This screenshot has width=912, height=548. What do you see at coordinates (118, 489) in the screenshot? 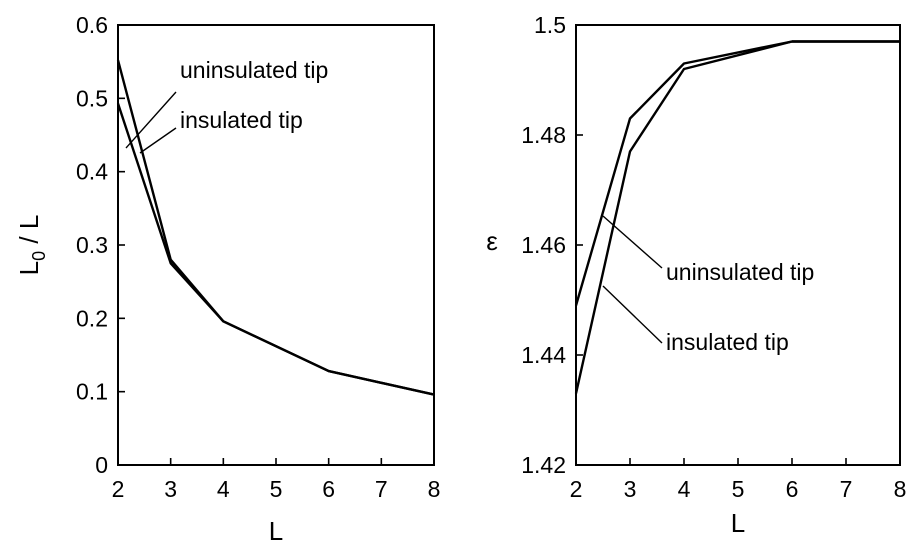
I see `left-x-tick-label: 2` at bounding box center [118, 489].